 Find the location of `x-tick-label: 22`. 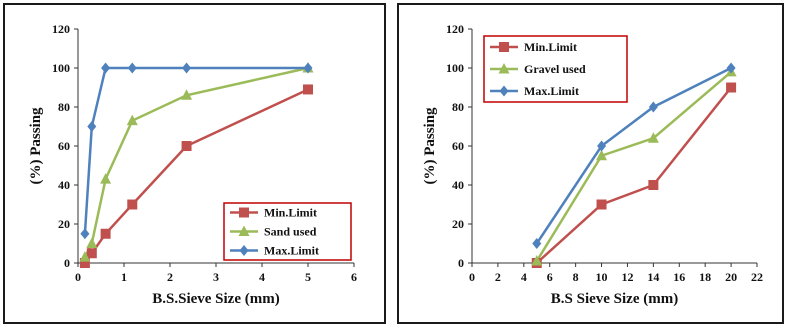

x-tick-label: 22 is located at coordinates (757, 277).